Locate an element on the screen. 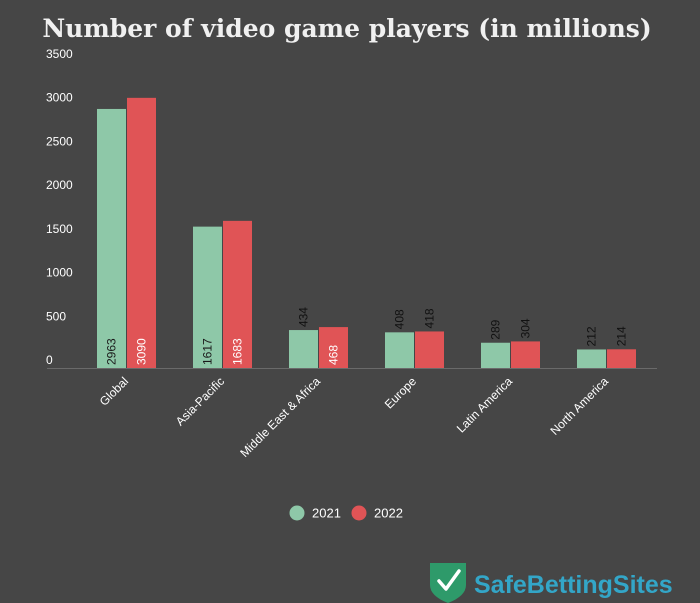 This screenshot has width=700, height=603. legend-marker-2021 is located at coordinates (297, 513).